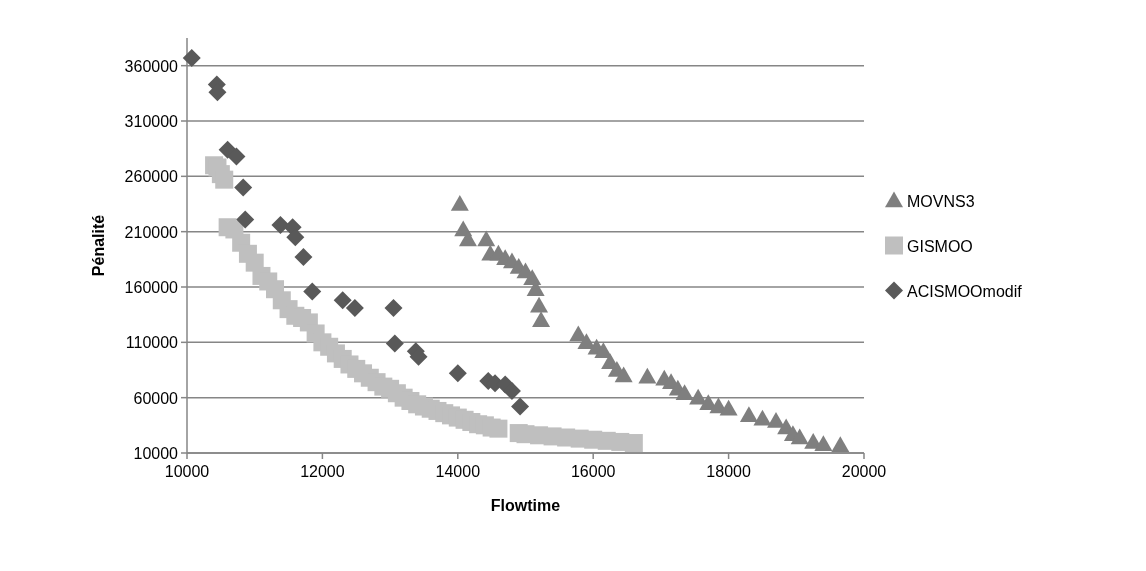  Describe the element at coordinates (151, 177) in the screenshot. I see `y-tick-label: 260000` at that location.